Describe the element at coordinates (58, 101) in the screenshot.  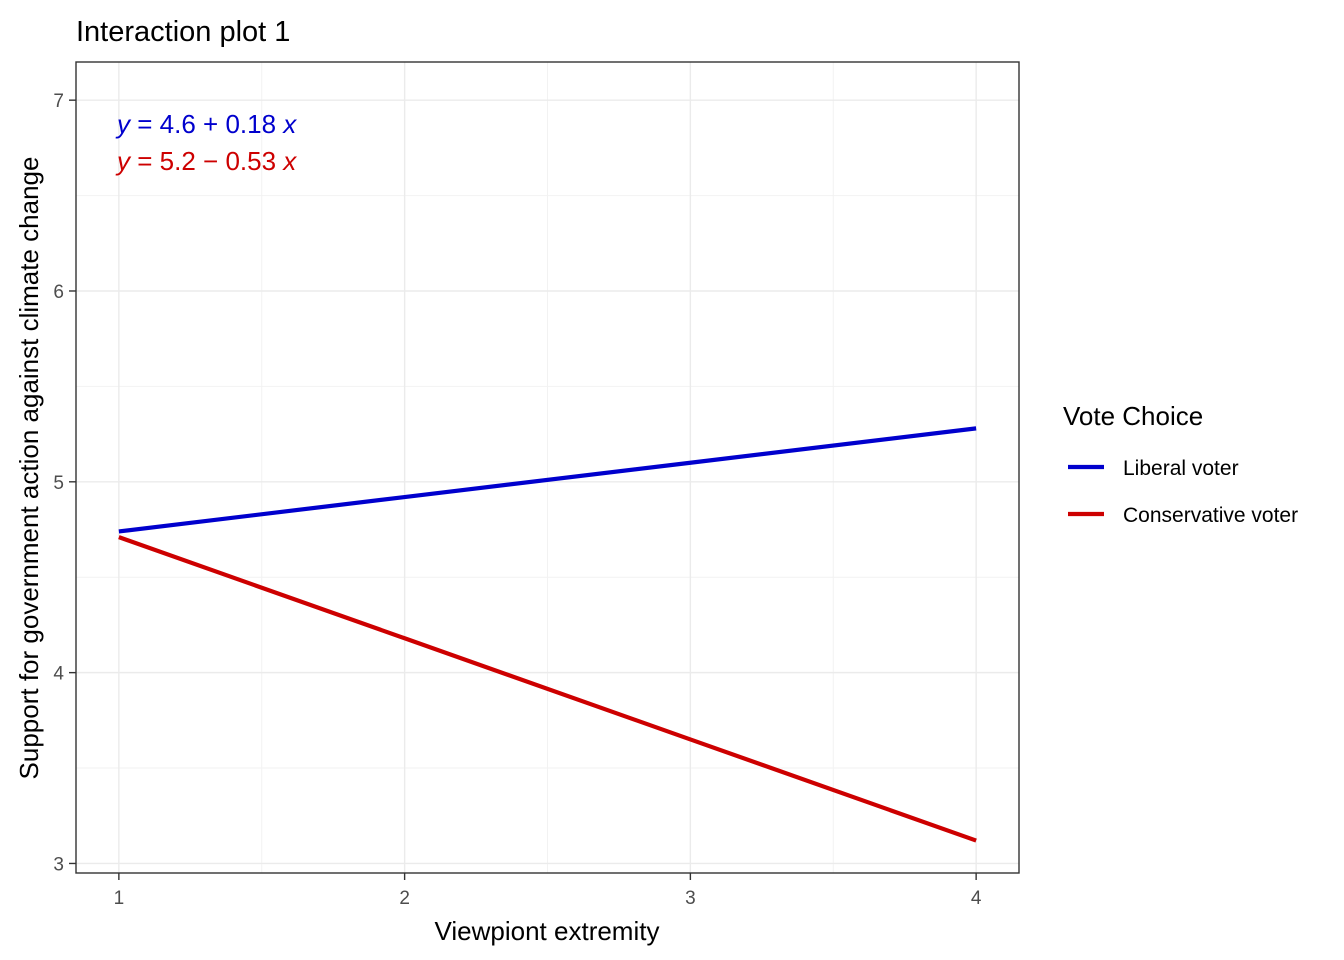
I see `y-tick-label: 7` at that location.